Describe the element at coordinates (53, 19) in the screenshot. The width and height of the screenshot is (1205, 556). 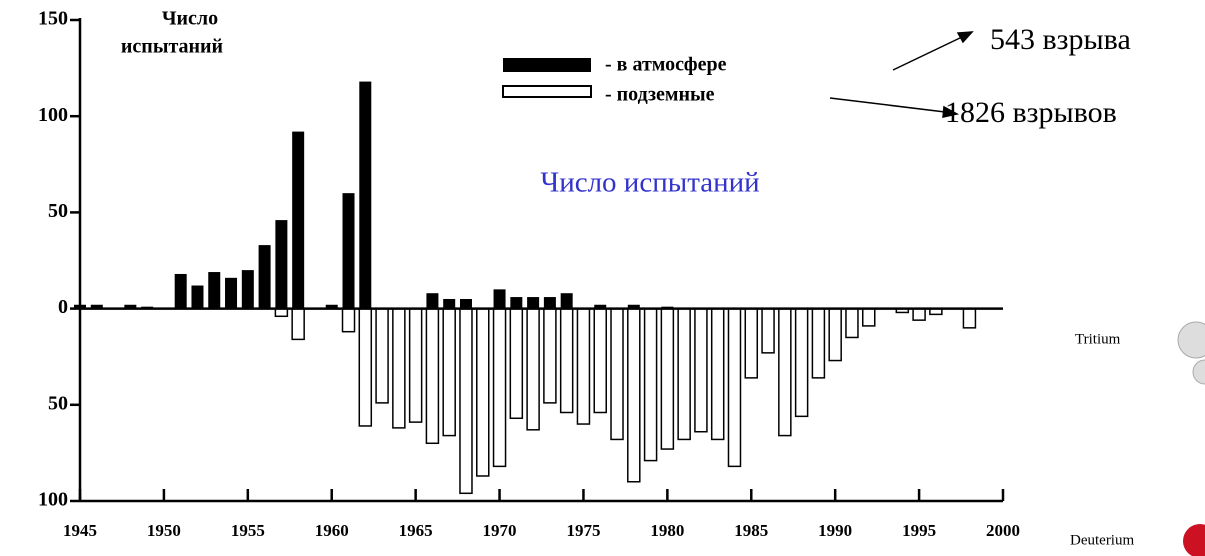
I see `y-tick-label: 150` at that location.